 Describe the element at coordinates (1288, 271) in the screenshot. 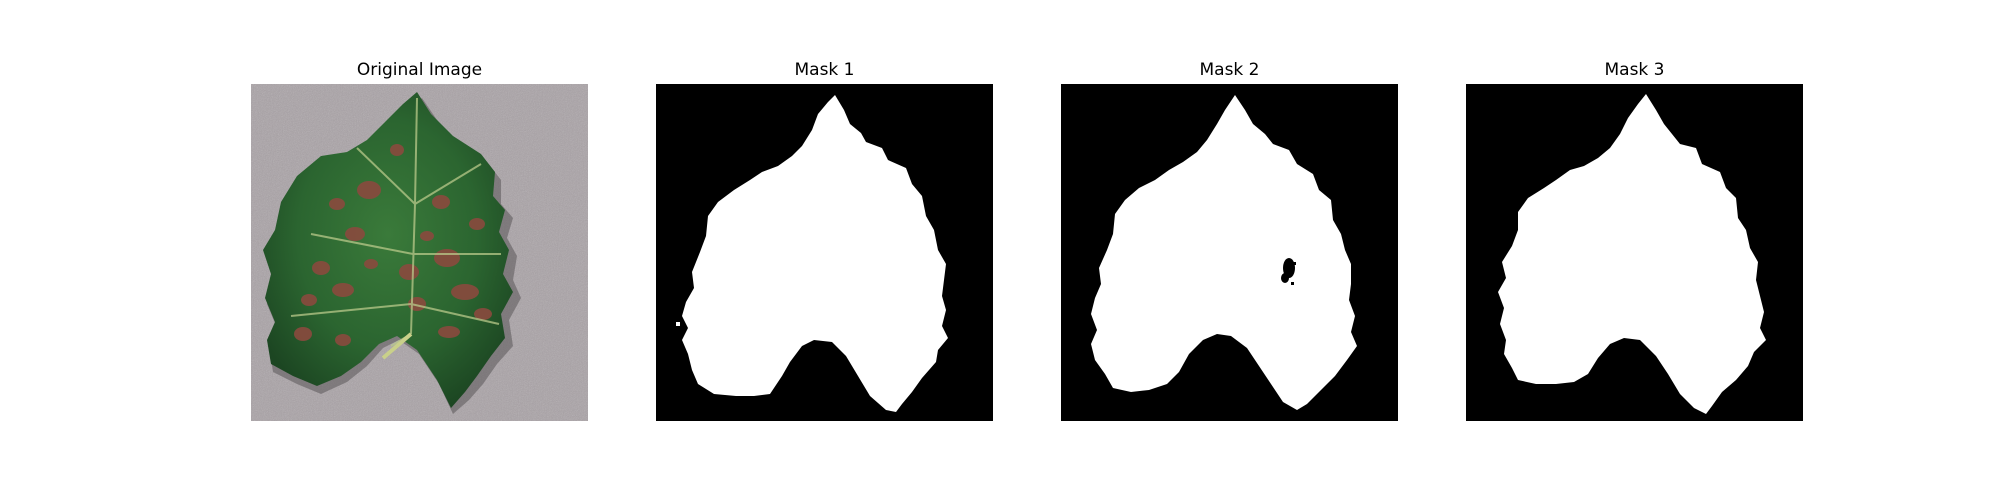

I see `mask-2-lesion-hole` at that location.